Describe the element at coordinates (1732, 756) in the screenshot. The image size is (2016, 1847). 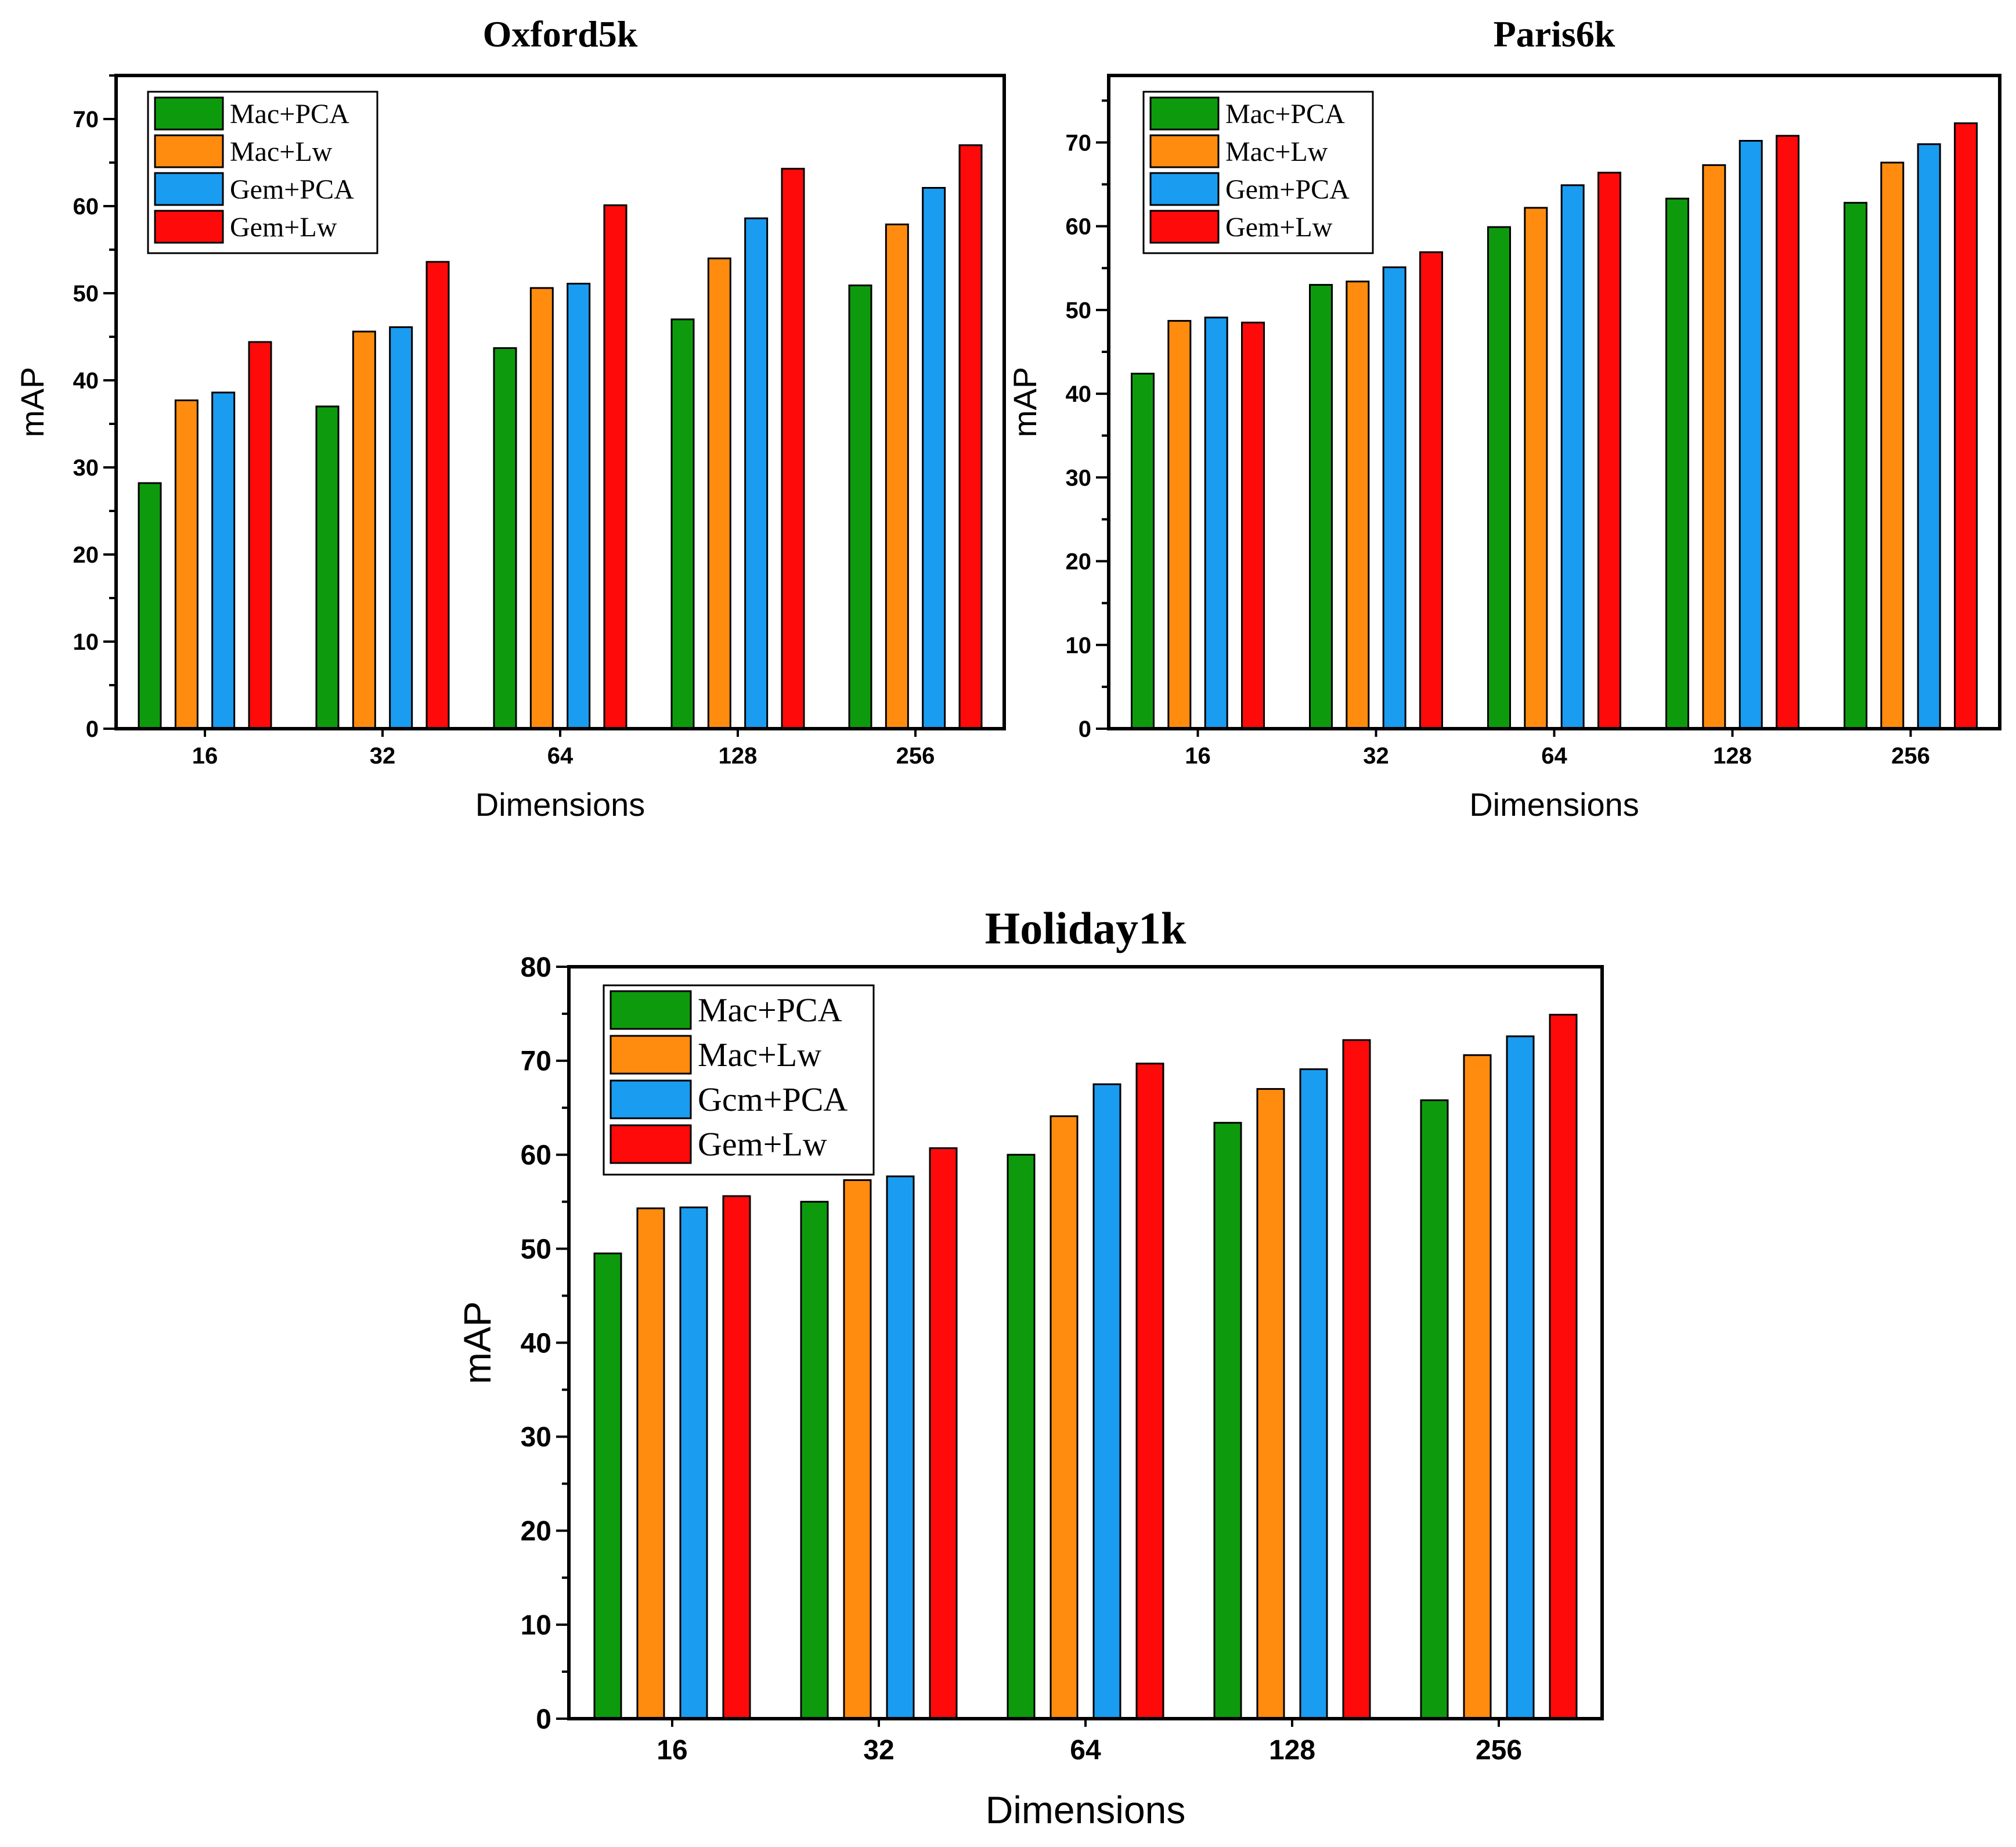
I see `x-tick-label: 128` at that location.